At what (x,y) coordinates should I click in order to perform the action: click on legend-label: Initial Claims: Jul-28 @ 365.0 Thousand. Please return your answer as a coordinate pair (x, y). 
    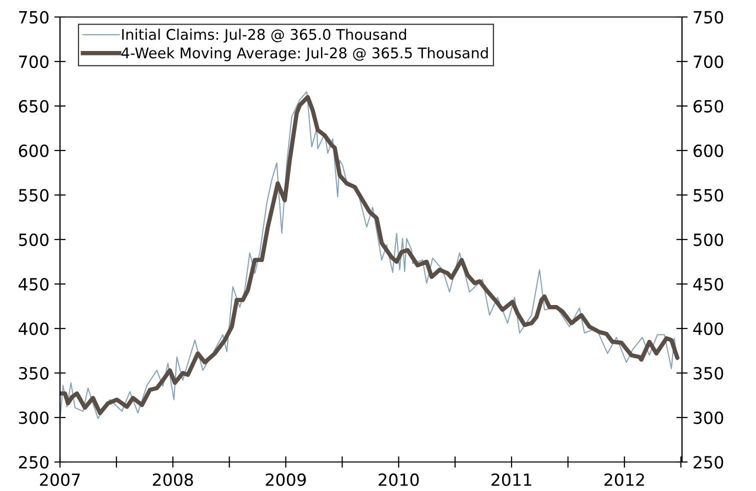
    Looking at the image, I should click on (264, 35).